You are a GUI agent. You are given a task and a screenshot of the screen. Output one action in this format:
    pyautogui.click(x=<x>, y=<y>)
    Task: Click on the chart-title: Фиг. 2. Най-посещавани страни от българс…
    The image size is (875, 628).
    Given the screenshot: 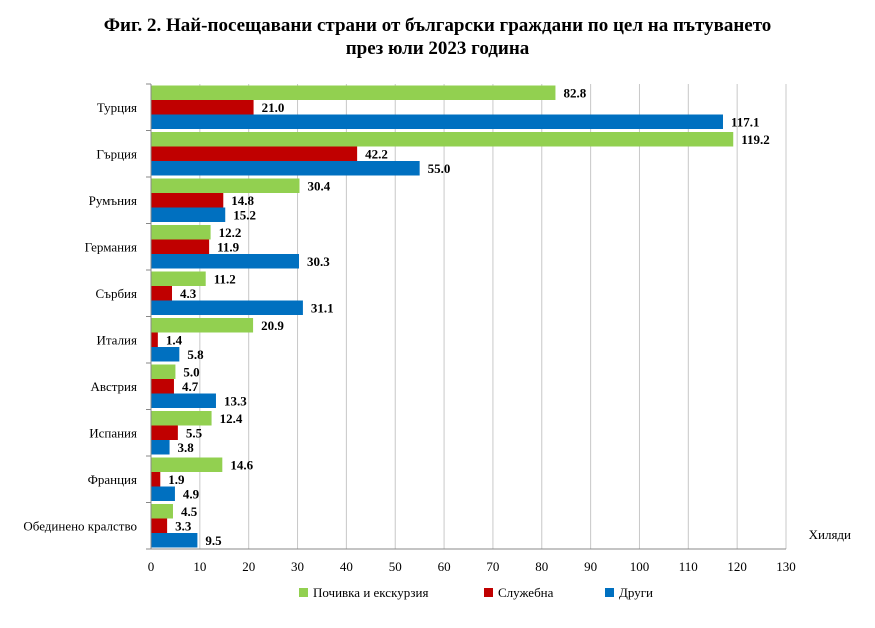 What is the action you would take?
    pyautogui.click(x=437, y=37)
    